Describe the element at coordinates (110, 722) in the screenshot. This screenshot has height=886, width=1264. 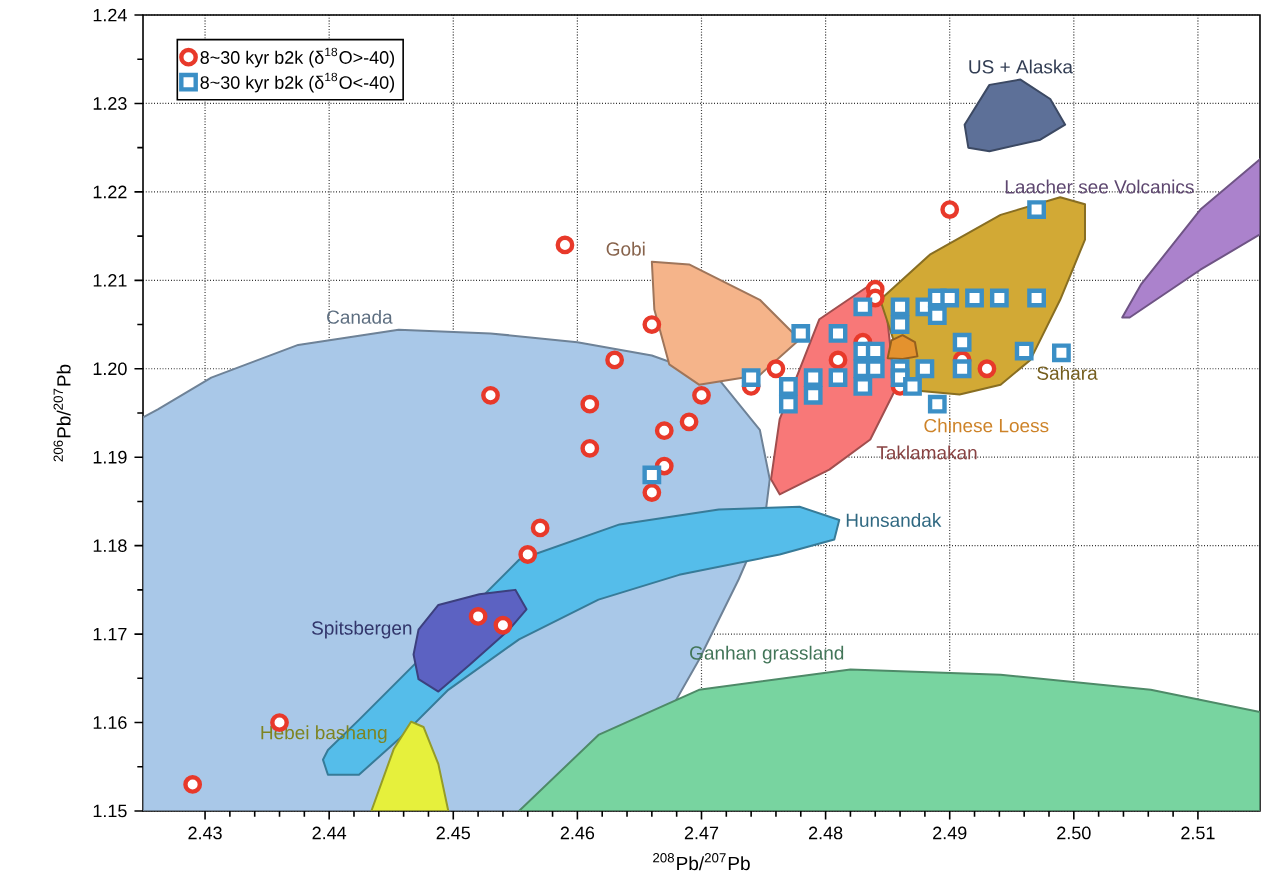
I see `y-tick-label: 1.16` at that location.